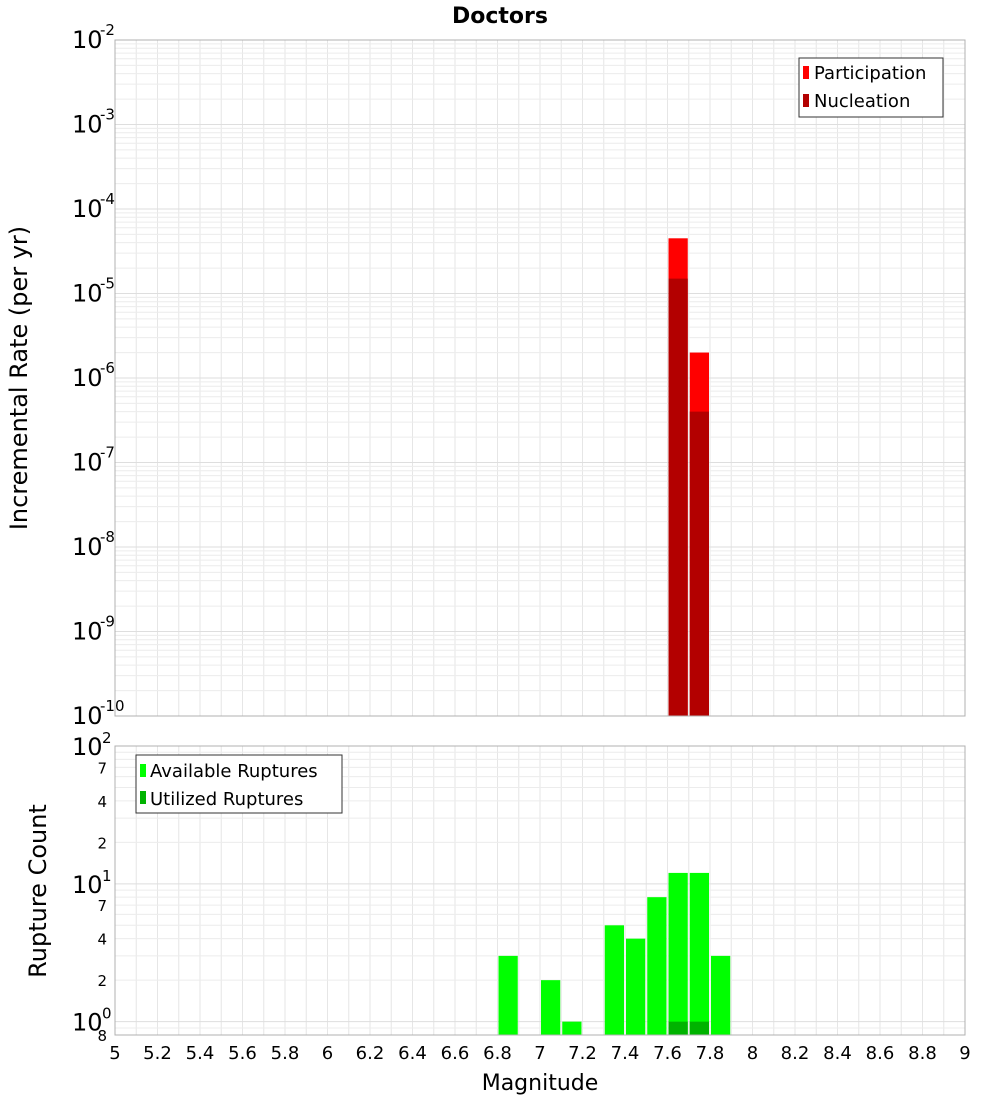 This screenshot has width=1000, height=1104. I want to click on top-bars, so click(688, 477).